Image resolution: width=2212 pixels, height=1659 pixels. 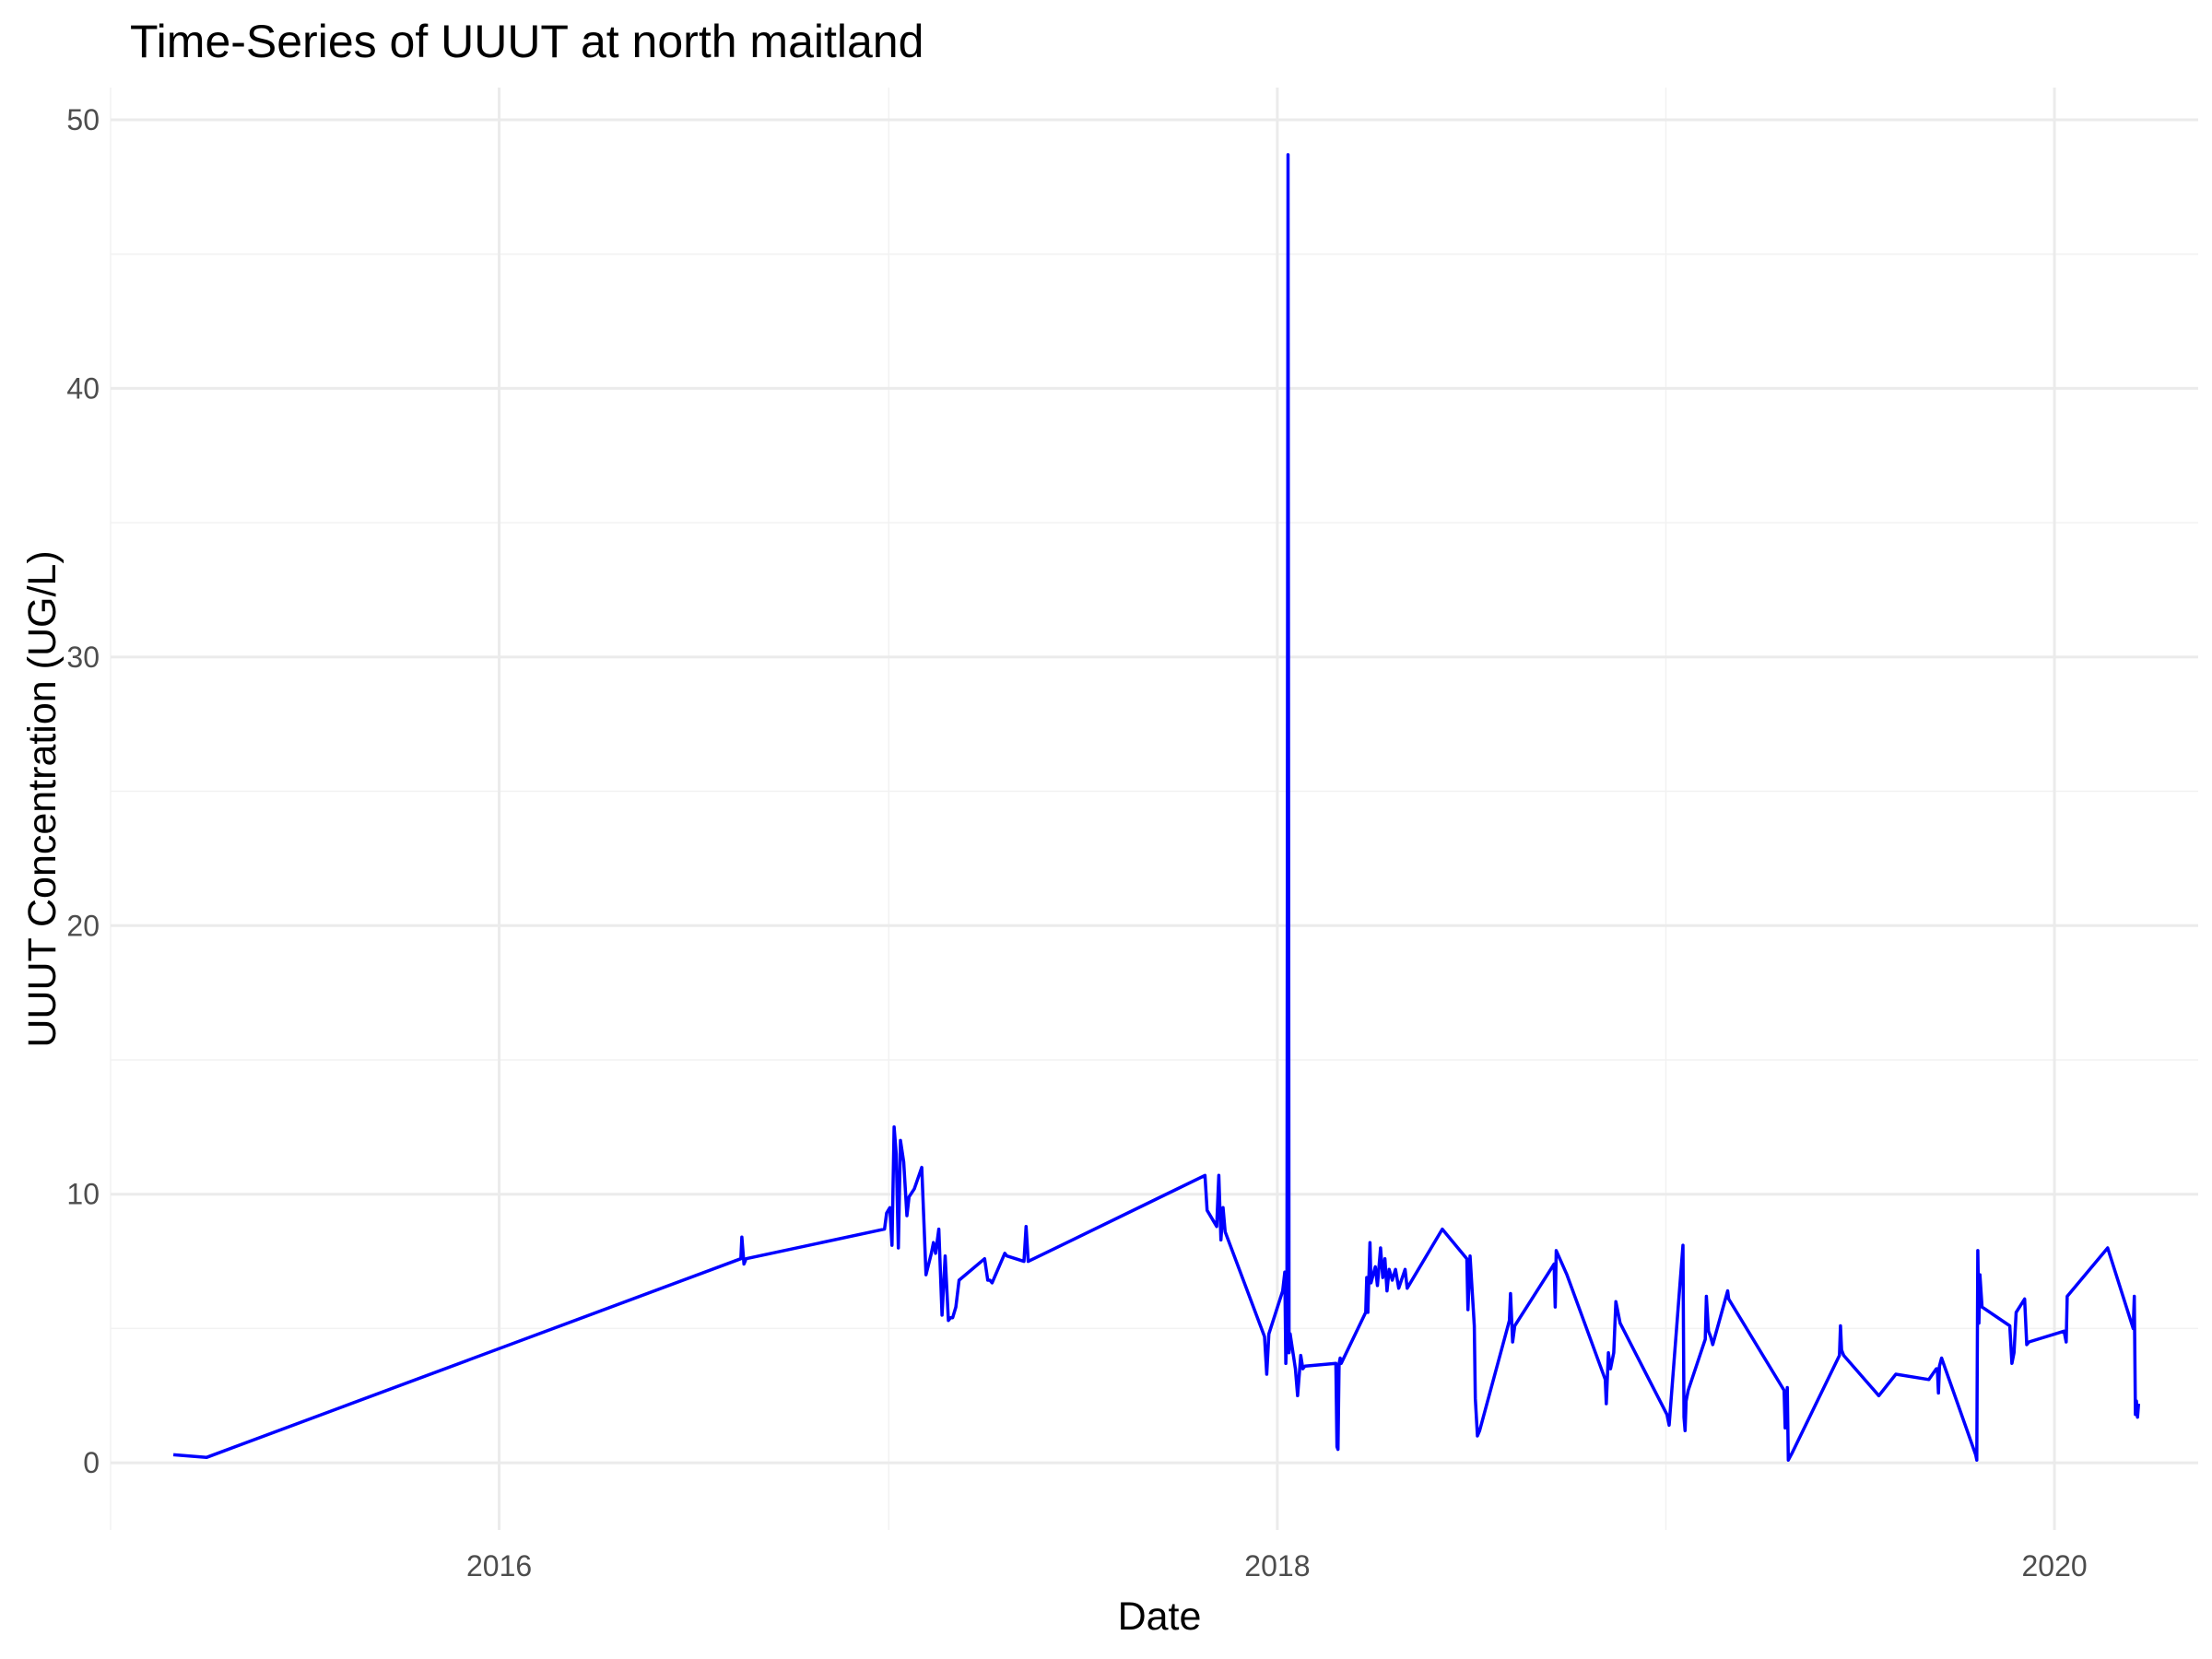 What do you see at coordinates (1160, 1616) in the screenshot?
I see `x-axis-title: Date` at bounding box center [1160, 1616].